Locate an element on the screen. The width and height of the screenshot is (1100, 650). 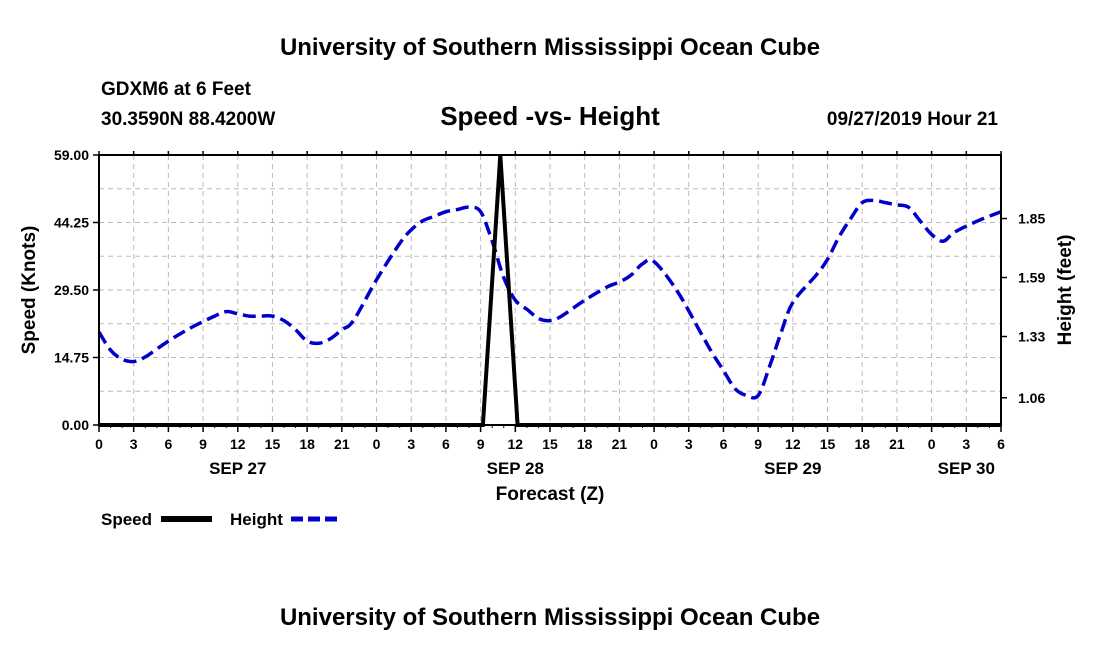
y-left-tick-label: 0.00 is located at coordinates (75, 425).